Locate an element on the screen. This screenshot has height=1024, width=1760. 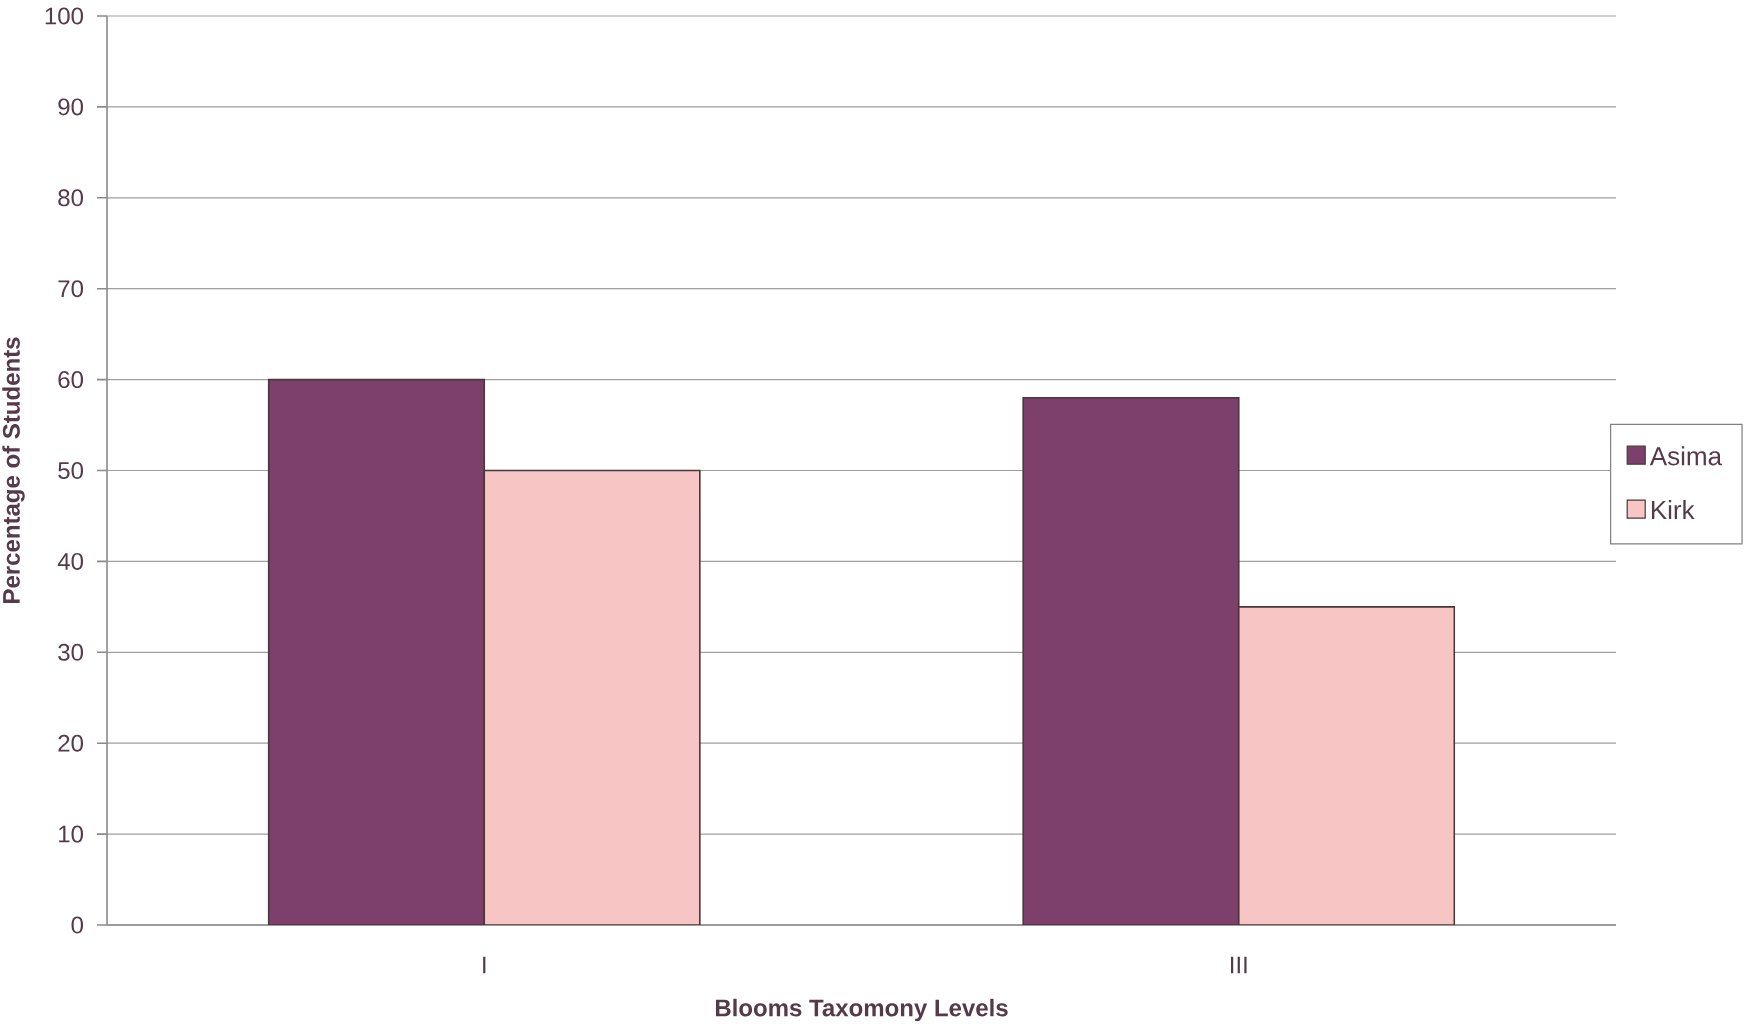
y-tick-label: 10 is located at coordinates (71, 834).